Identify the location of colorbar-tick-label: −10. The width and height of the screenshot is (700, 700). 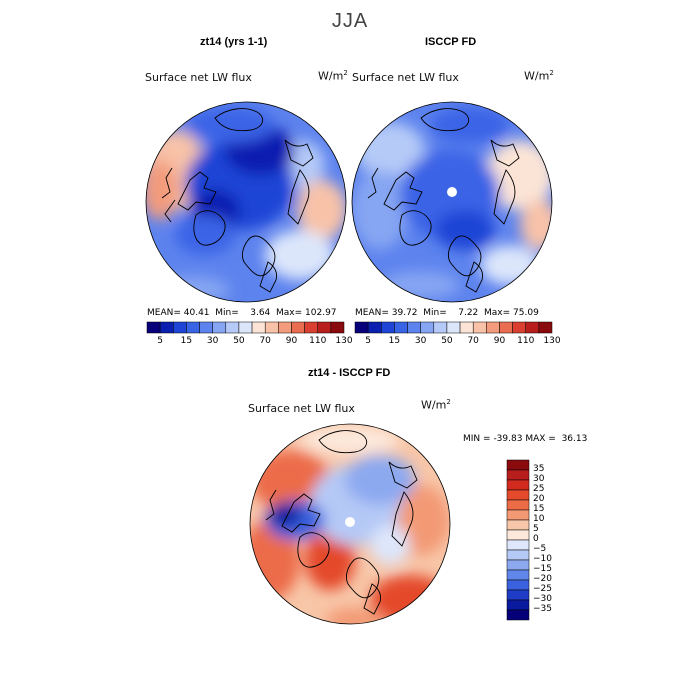
(542, 559).